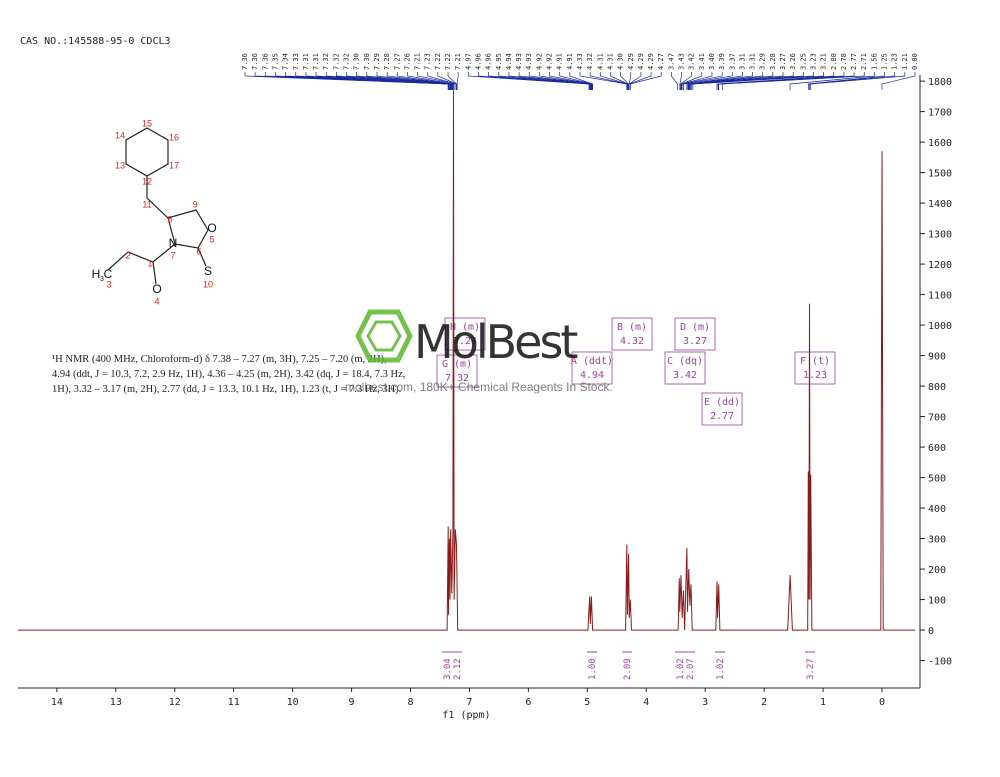 This screenshot has width=1000, height=777. I want to click on peak-label: 3.41, so click(702, 61).